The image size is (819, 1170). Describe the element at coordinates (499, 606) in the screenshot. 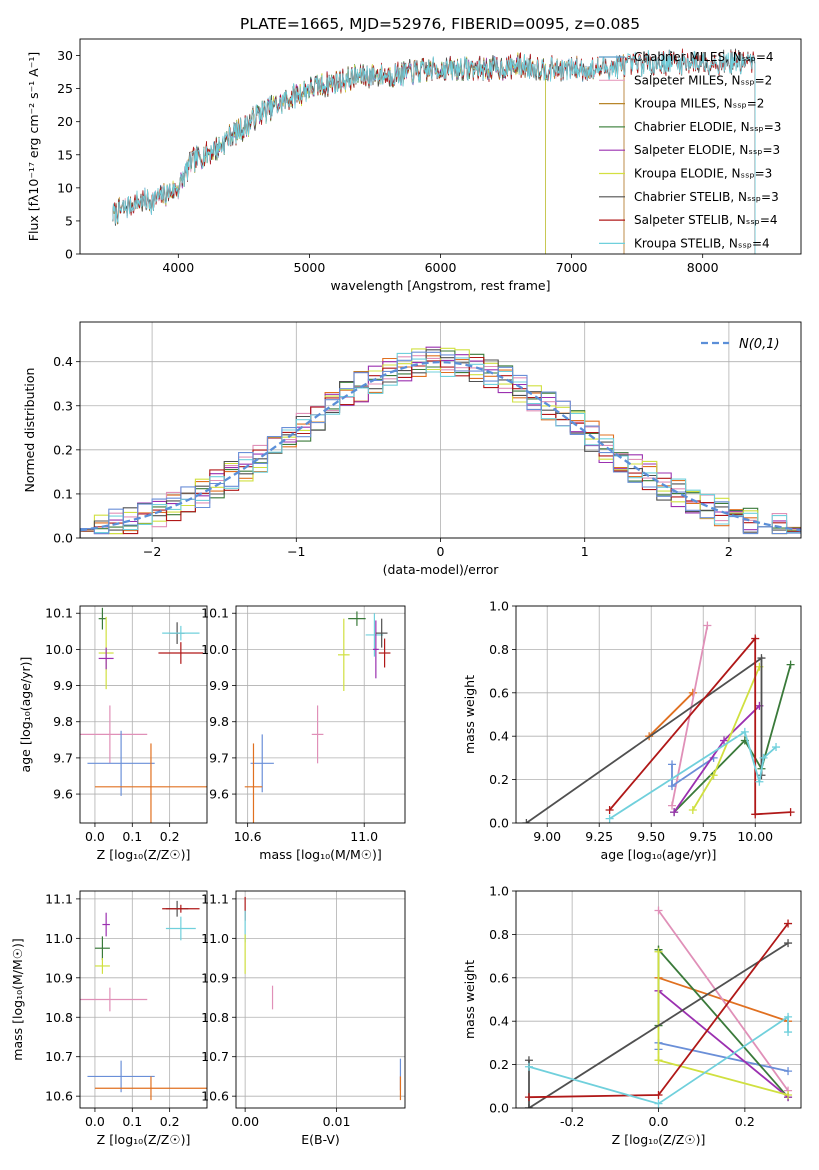

I see `y-tick-label: 1.0` at that location.